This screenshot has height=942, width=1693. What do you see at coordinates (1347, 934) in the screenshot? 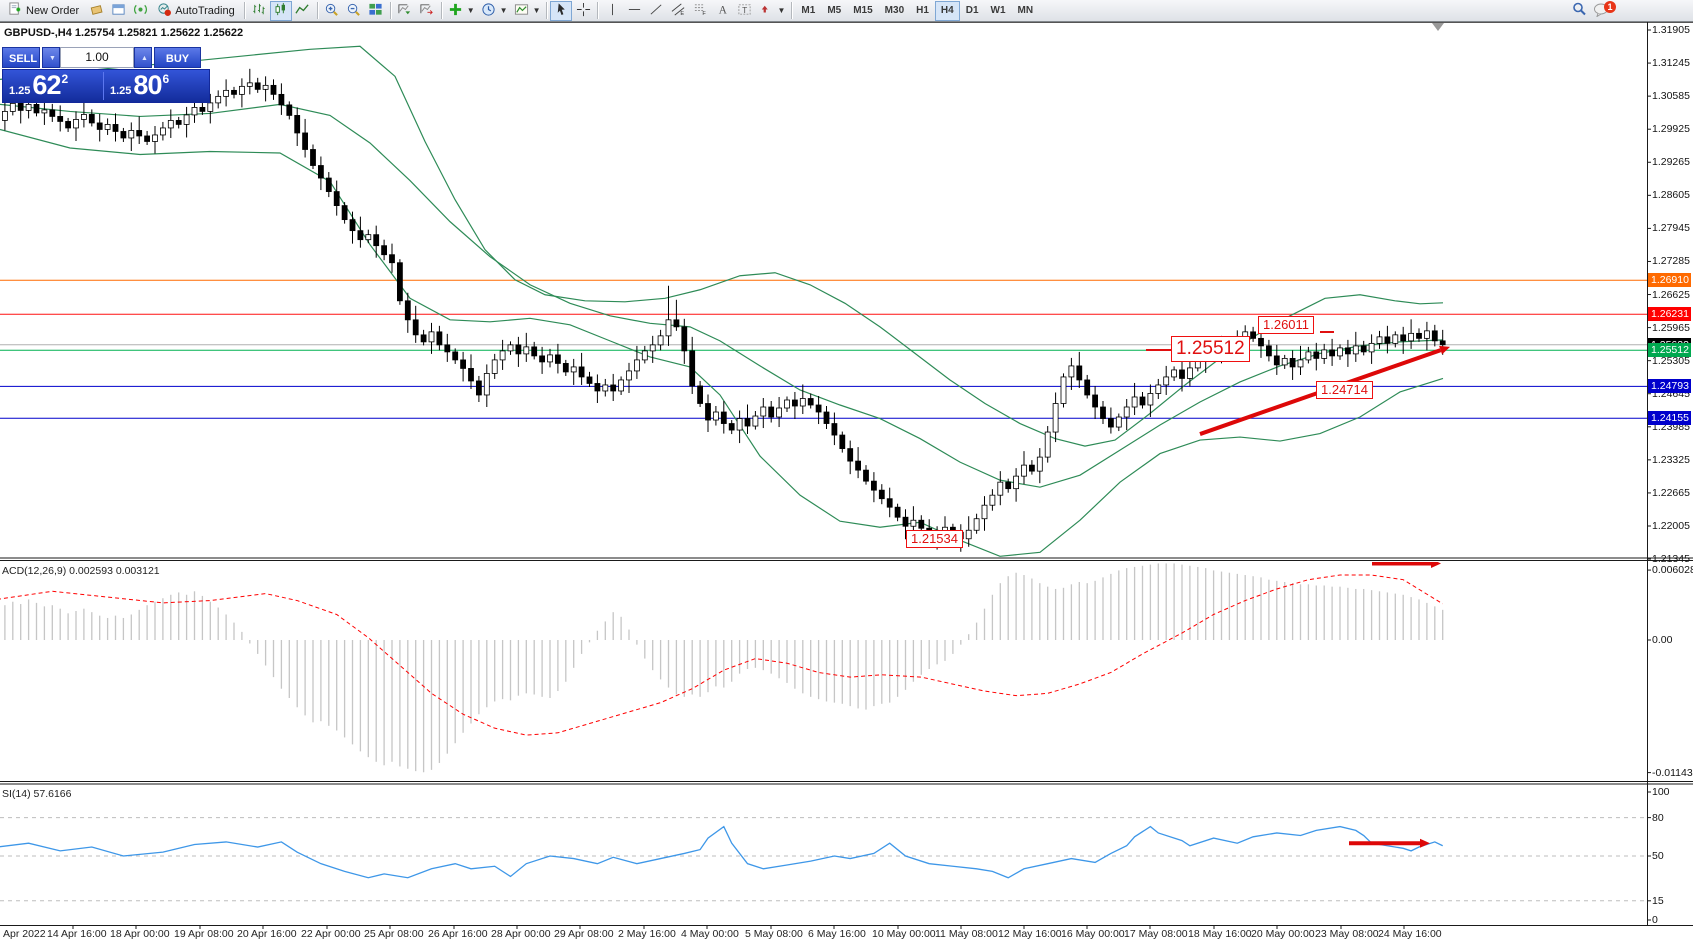
I see `time-tick-label: 23 May 08:00` at bounding box center [1347, 934].